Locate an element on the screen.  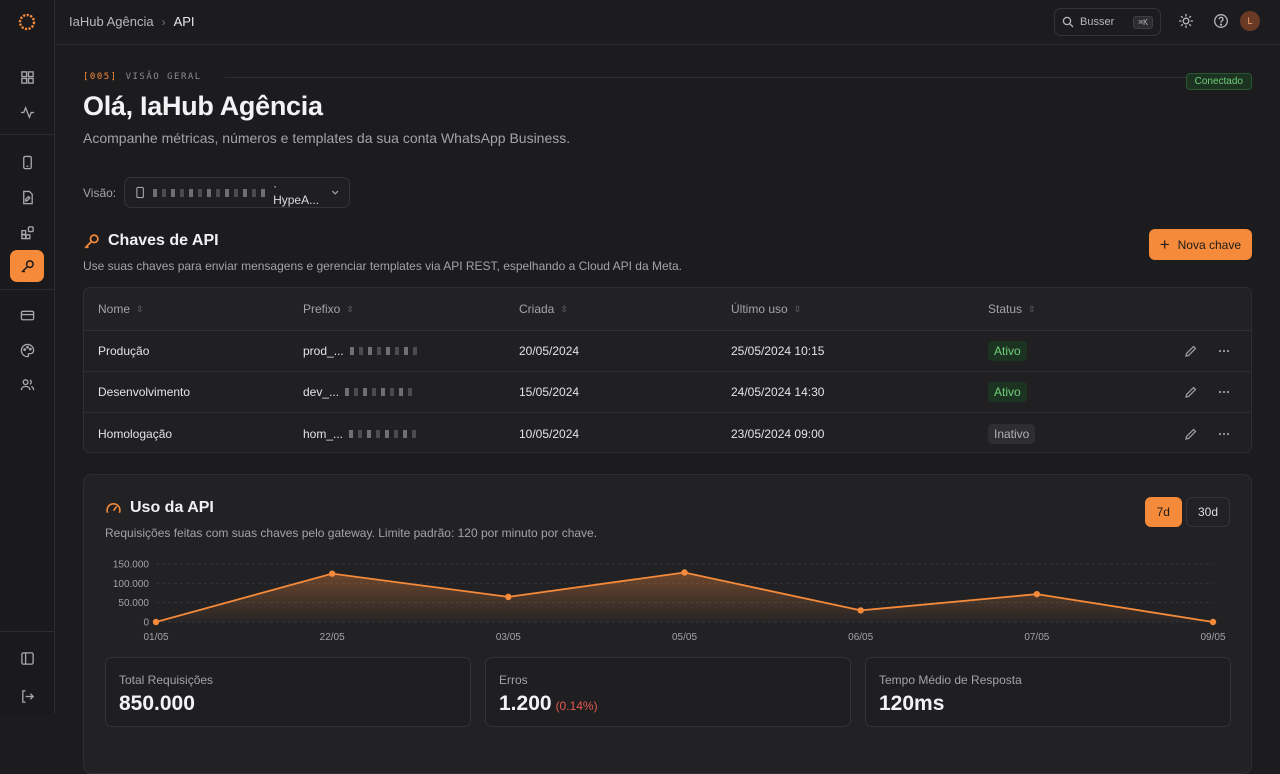
status-badge: Inativo is located at coordinates (1011, 434).